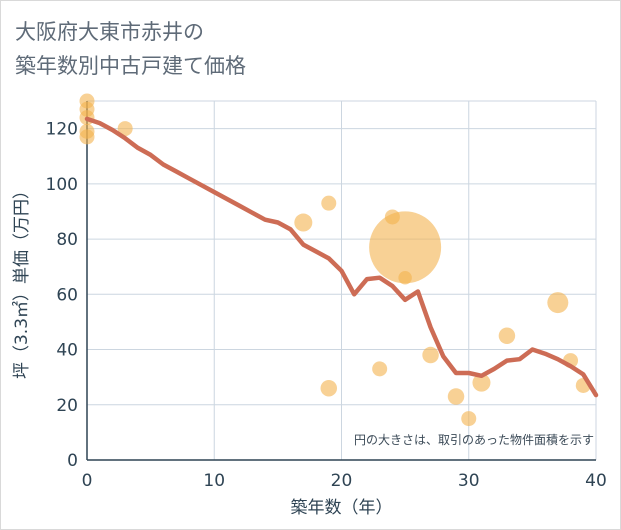 The height and width of the screenshot is (530, 621). Describe the element at coordinates (67, 351) in the screenshot. I see `y-tick-label: 40` at that location.